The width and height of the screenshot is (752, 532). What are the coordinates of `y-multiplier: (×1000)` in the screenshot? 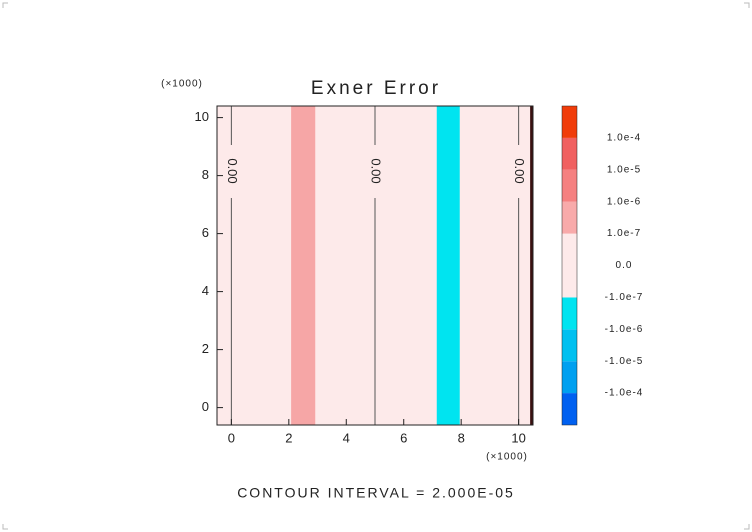 It's located at (182, 84).